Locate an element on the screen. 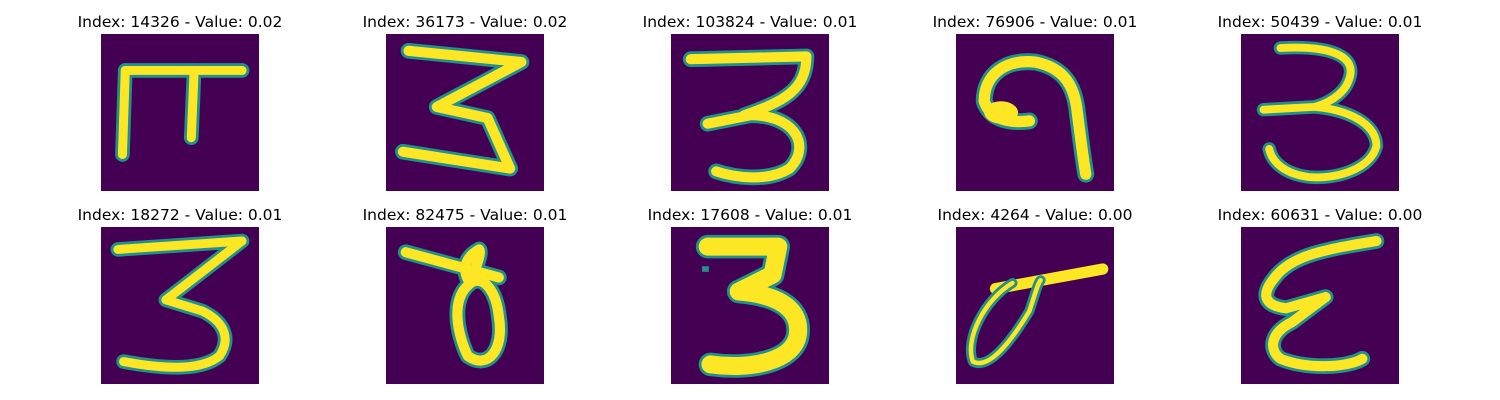 The height and width of the screenshot is (400, 1500). panel-title: Index: 14326 - Value: 0.02 is located at coordinates (180, 22).